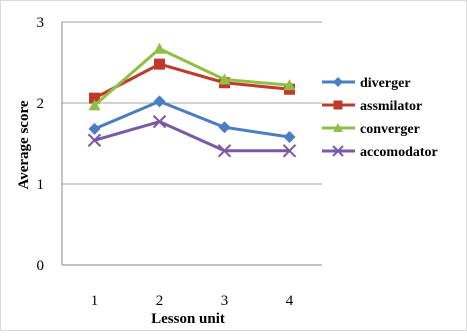 The image size is (467, 336). What do you see at coordinates (225, 301) in the screenshot?
I see `x-tick-label: 3` at bounding box center [225, 301].